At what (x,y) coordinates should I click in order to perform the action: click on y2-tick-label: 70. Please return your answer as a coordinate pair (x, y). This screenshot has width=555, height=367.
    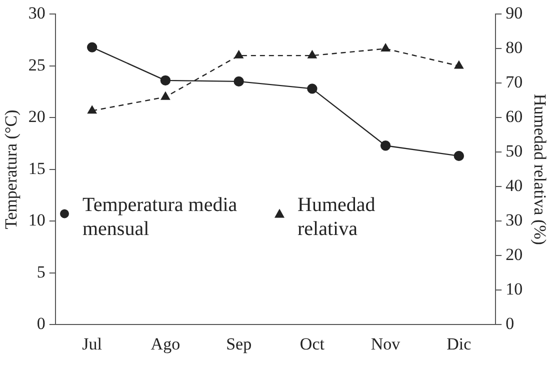
    Looking at the image, I should click on (514, 82).